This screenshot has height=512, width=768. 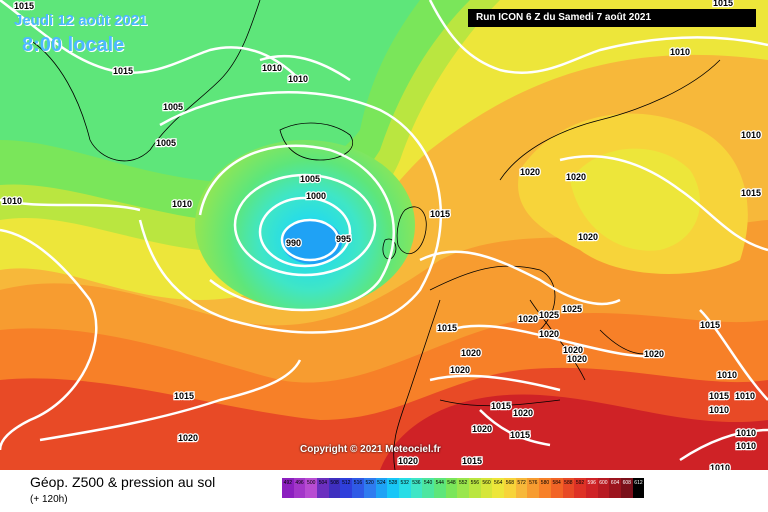 What do you see at coordinates (358, 488) in the screenshot?
I see `legend-cell: 516` at bounding box center [358, 488].